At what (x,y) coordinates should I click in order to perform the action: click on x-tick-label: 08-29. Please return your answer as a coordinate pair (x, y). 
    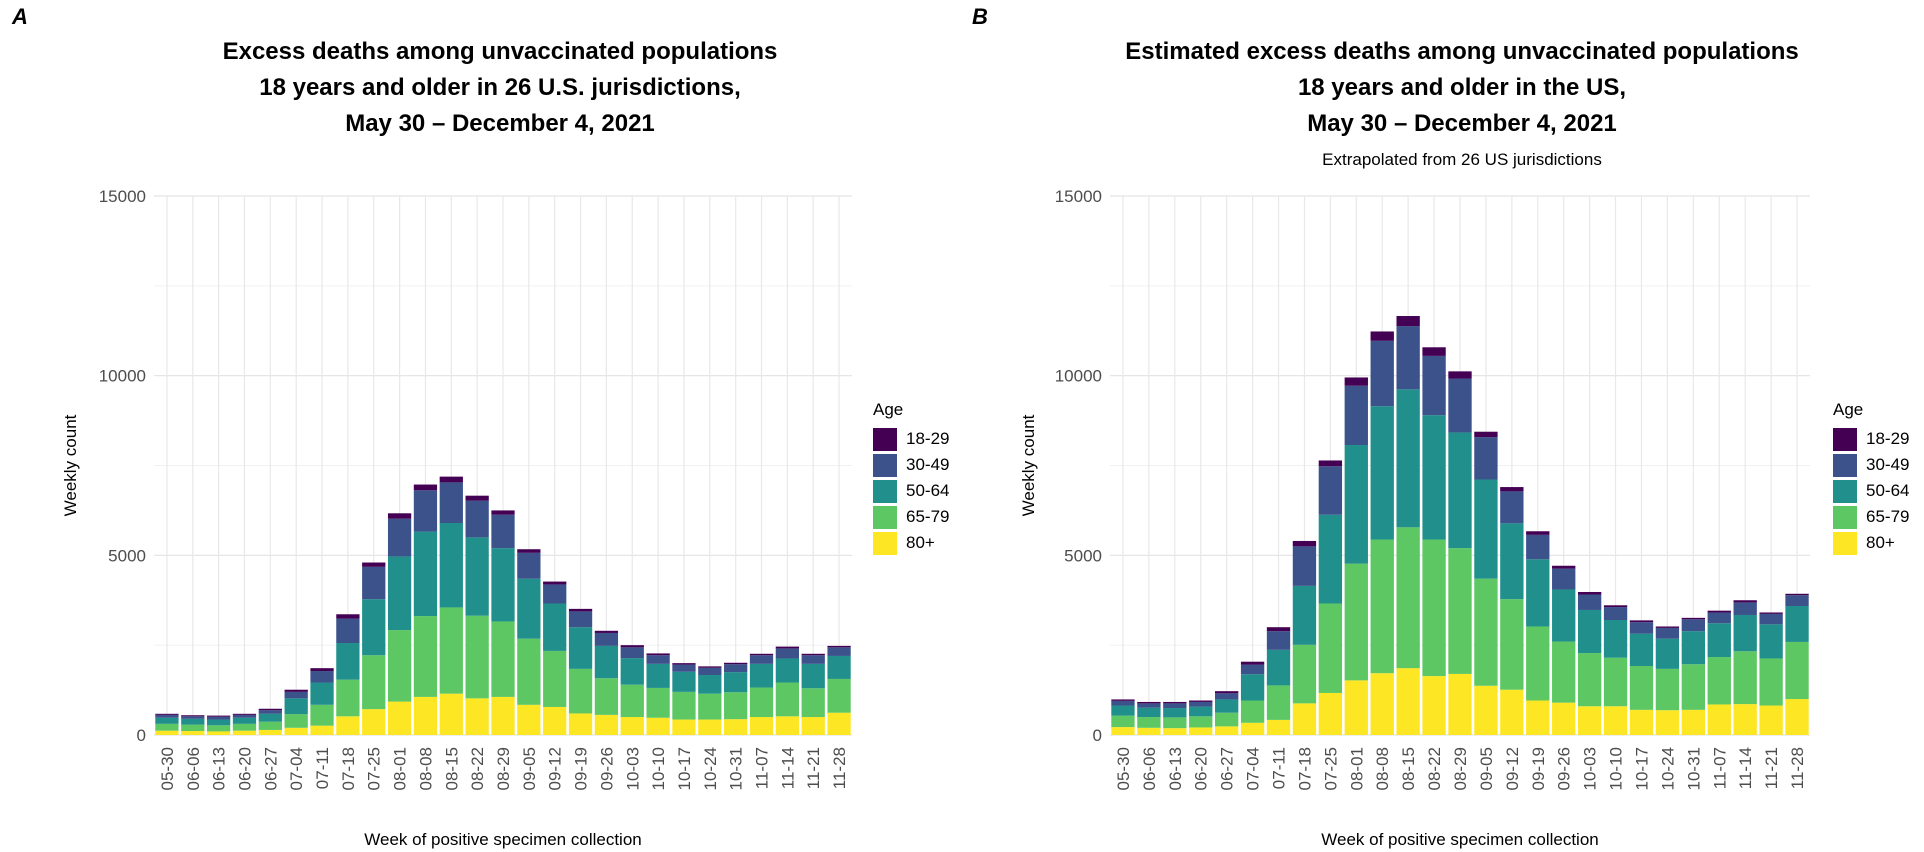
    Looking at the image, I should click on (503, 768).